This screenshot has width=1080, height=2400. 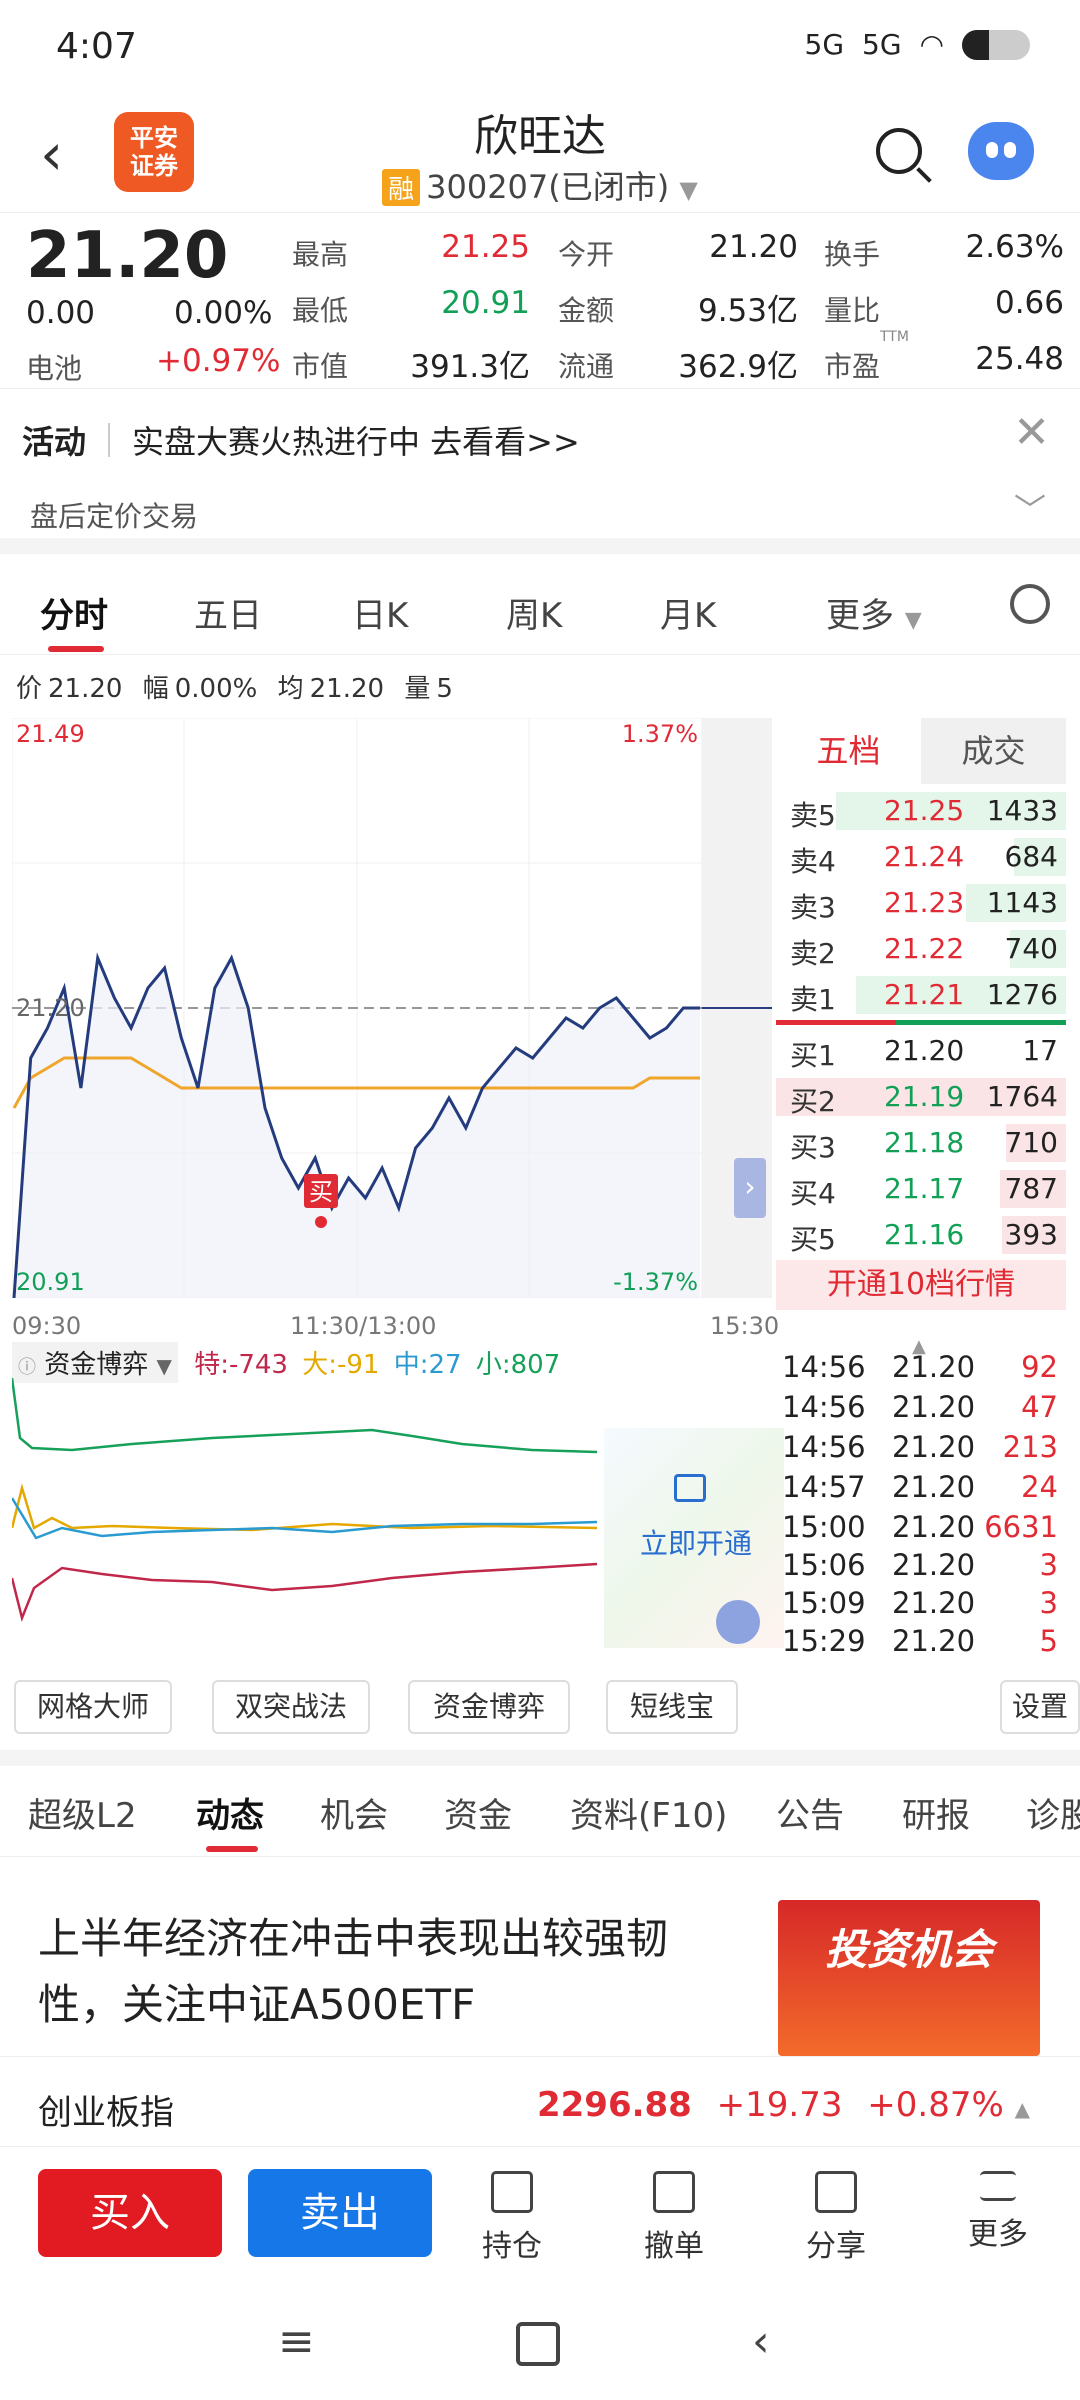 What do you see at coordinates (655, 1282) in the screenshot?
I see `pct-bottom-label: -1.37%` at bounding box center [655, 1282].